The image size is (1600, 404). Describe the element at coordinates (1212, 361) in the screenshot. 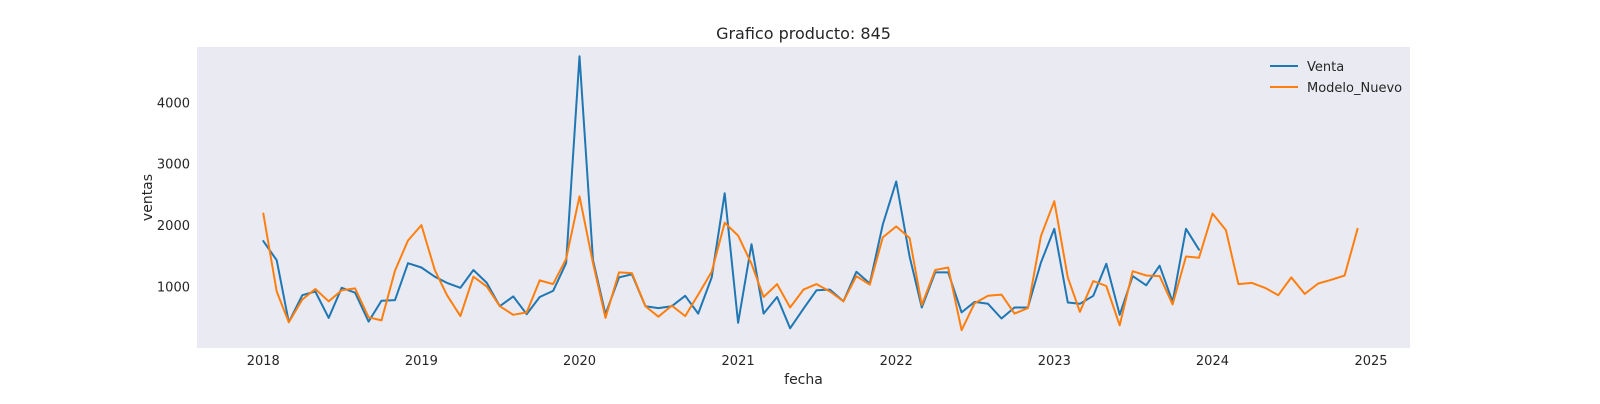

I see `x-tick-label: 2024` at that location.